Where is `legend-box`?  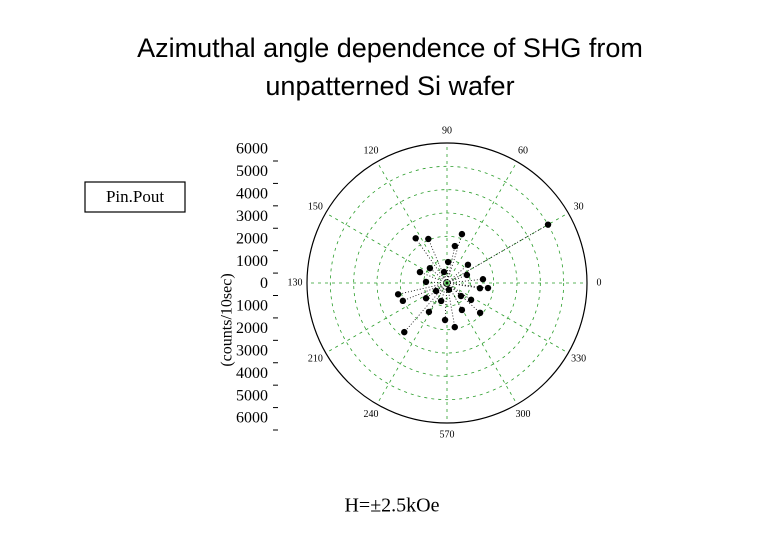
legend-box is located at coordinates (135, 197).